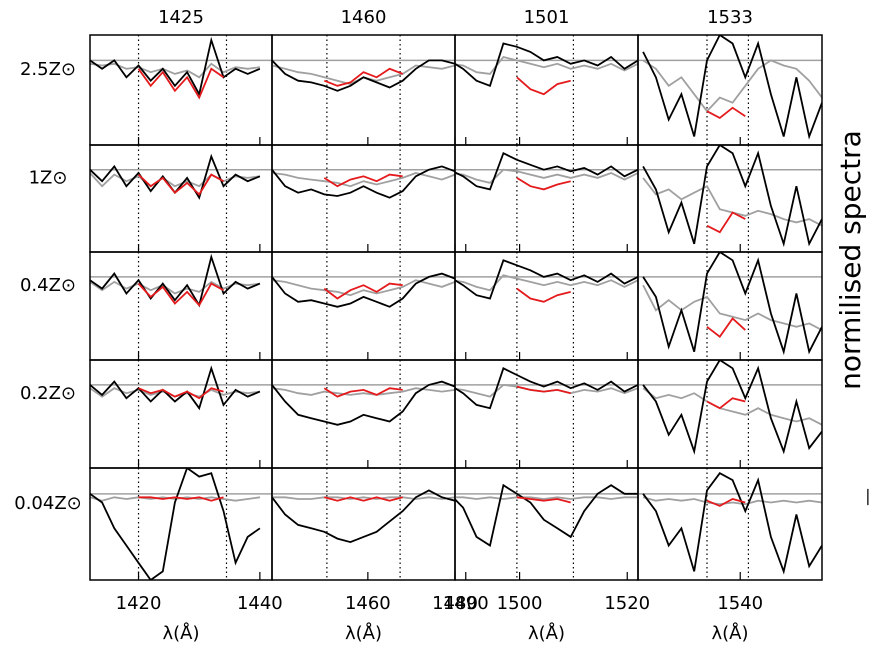 The image size is (875, 654). What do you see at coordinates (627, 603) in the screenshot?
I see `x-tick-label: 1520` at bounding box center [627, 603].